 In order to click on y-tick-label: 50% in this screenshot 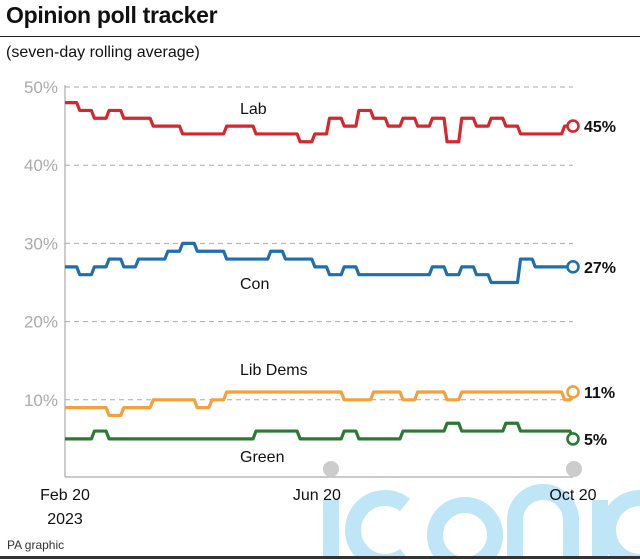, I will do `click(41, 87)`.